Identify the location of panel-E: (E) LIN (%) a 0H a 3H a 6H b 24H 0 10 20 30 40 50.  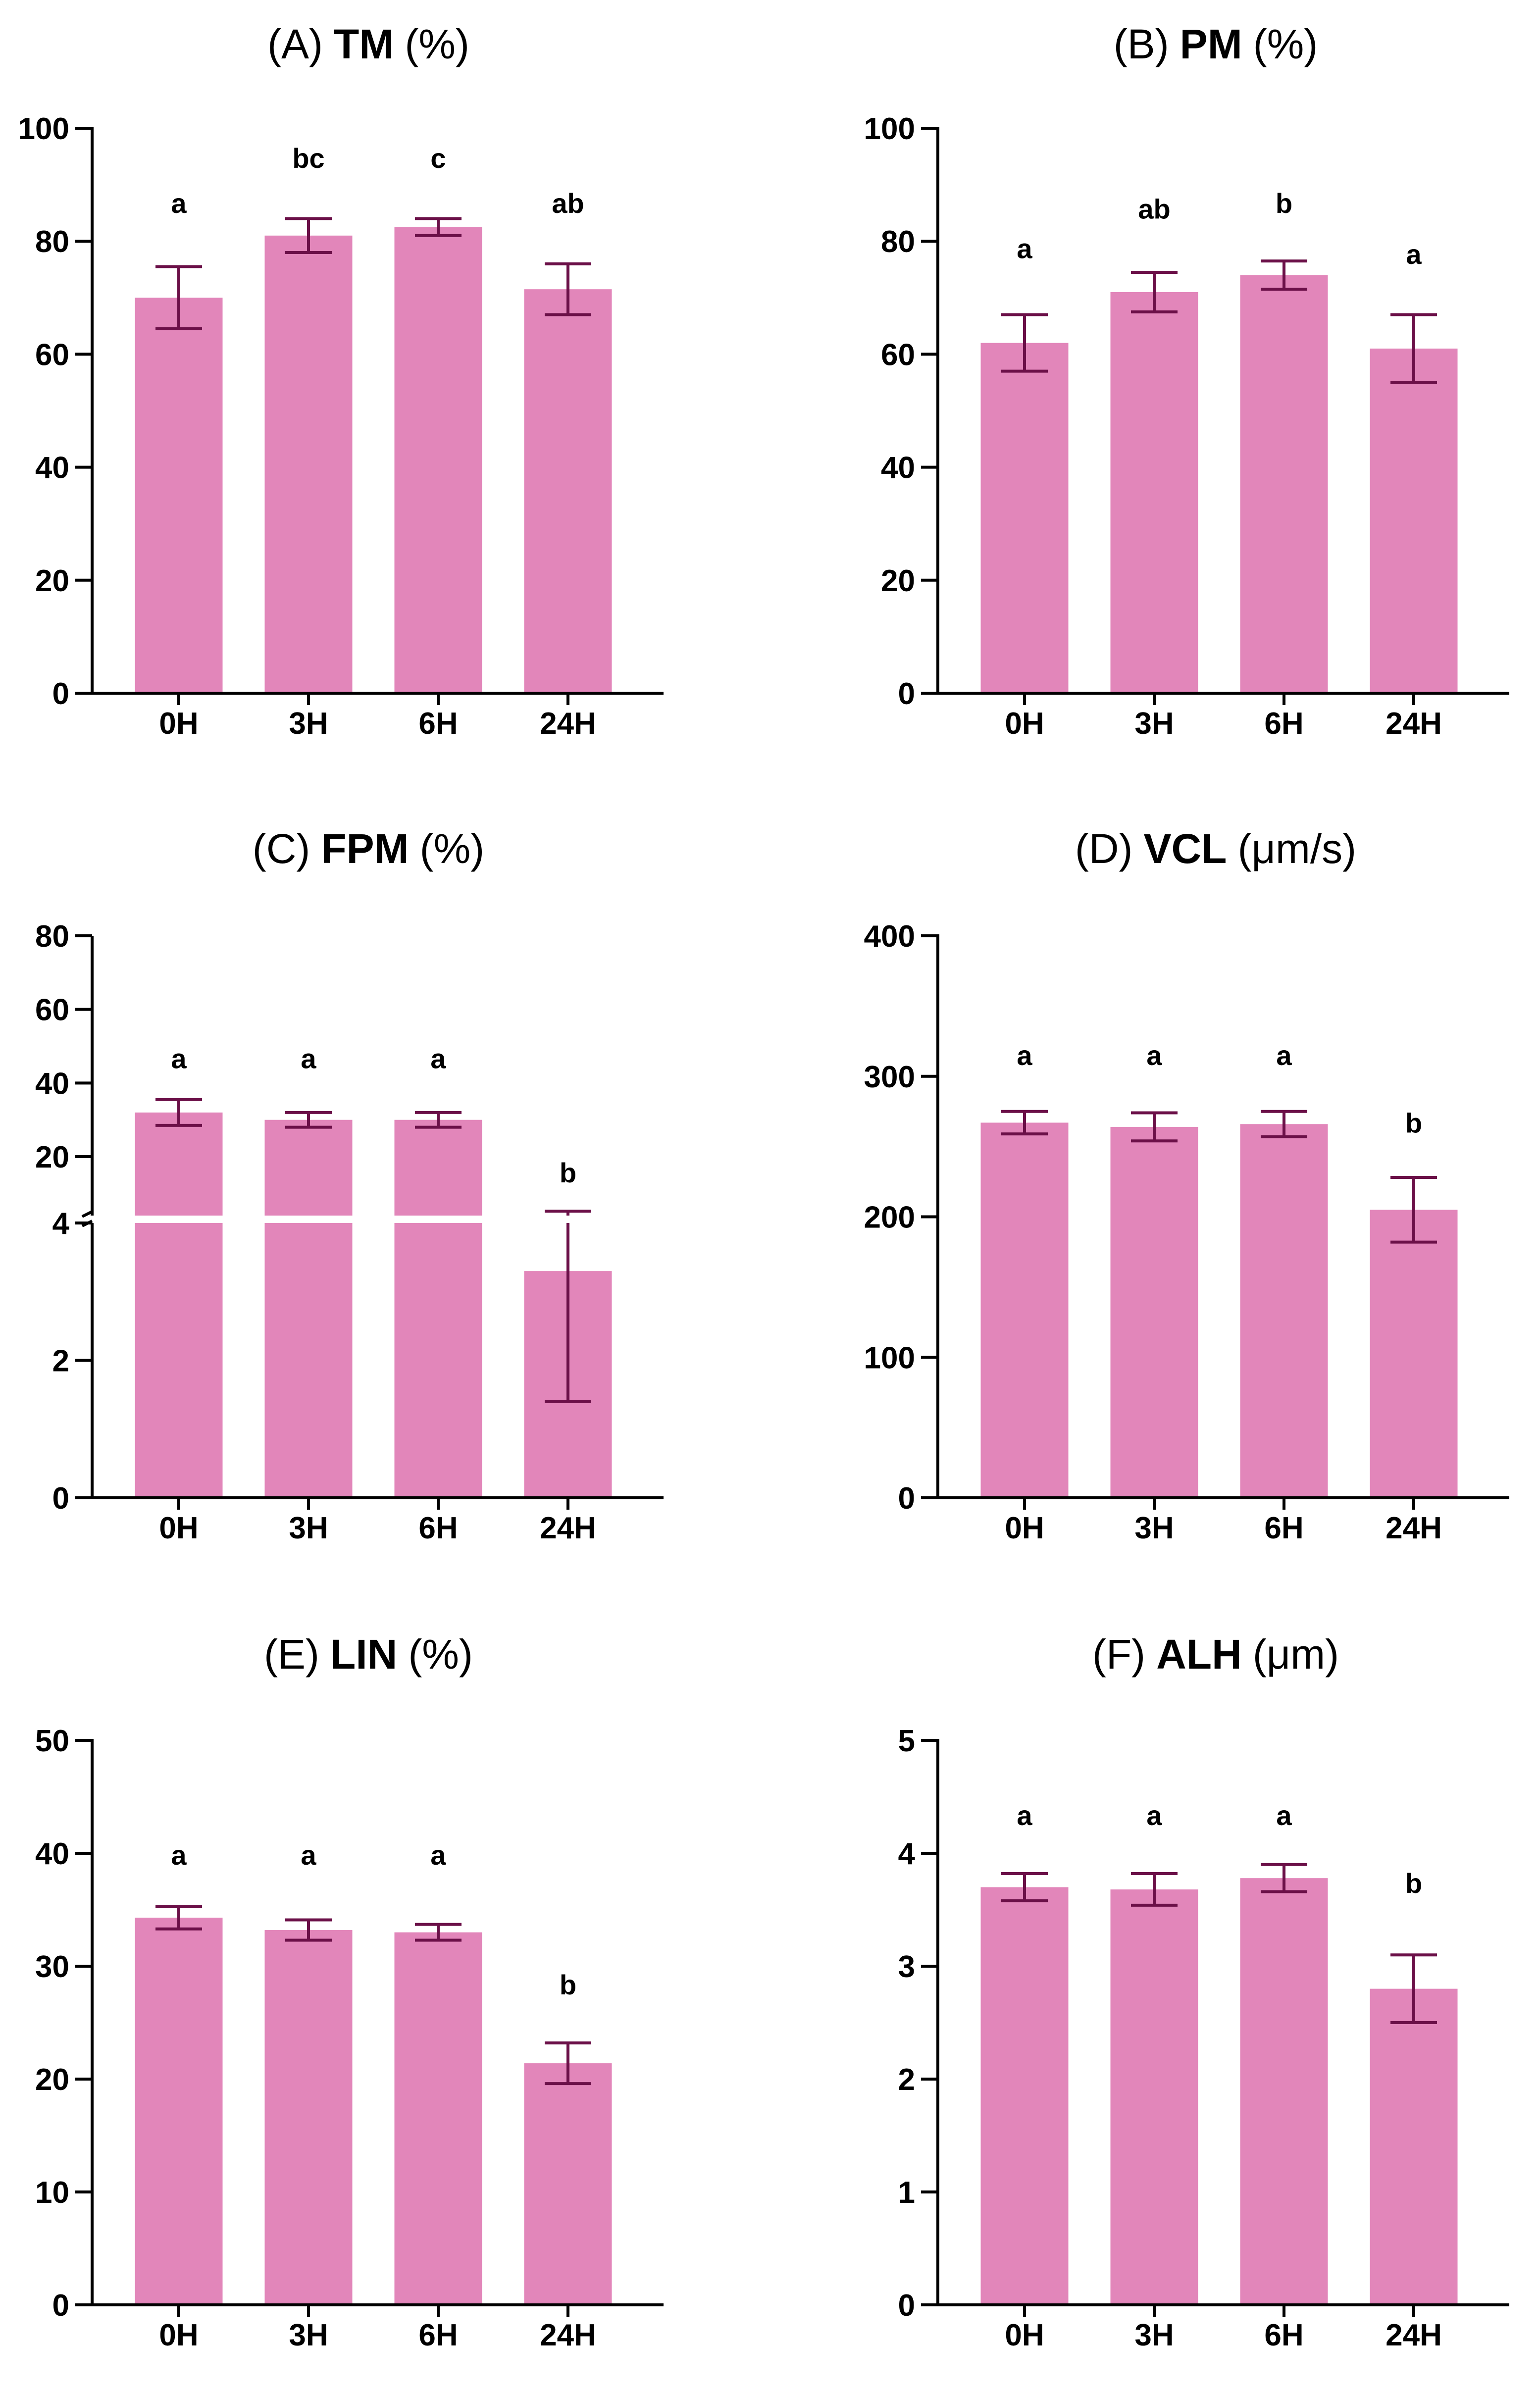
(349, 1991).